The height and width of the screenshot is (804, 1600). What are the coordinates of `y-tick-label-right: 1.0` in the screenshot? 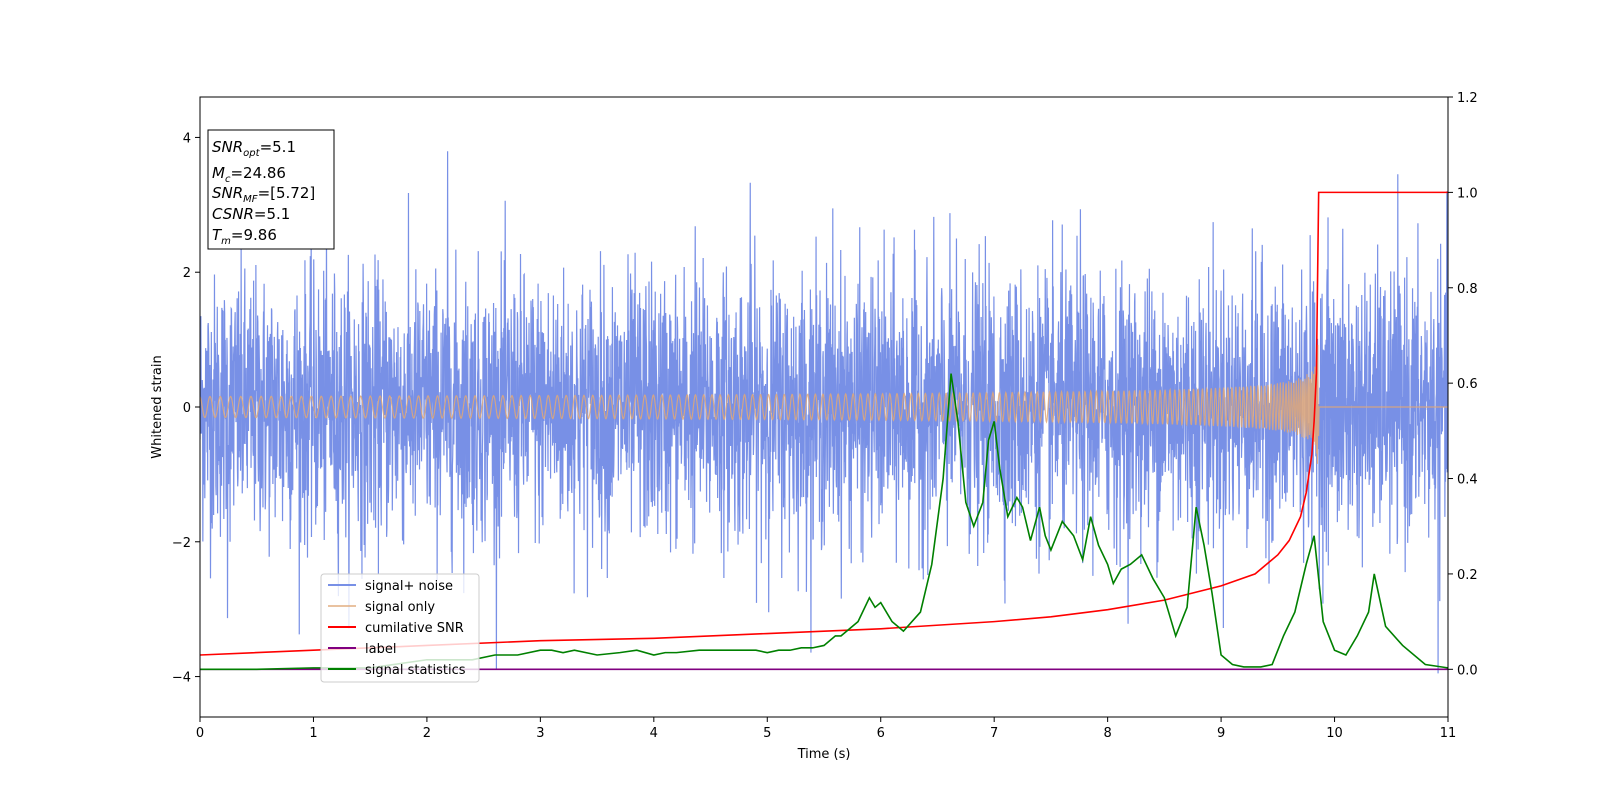 It's located at (1467, 193).